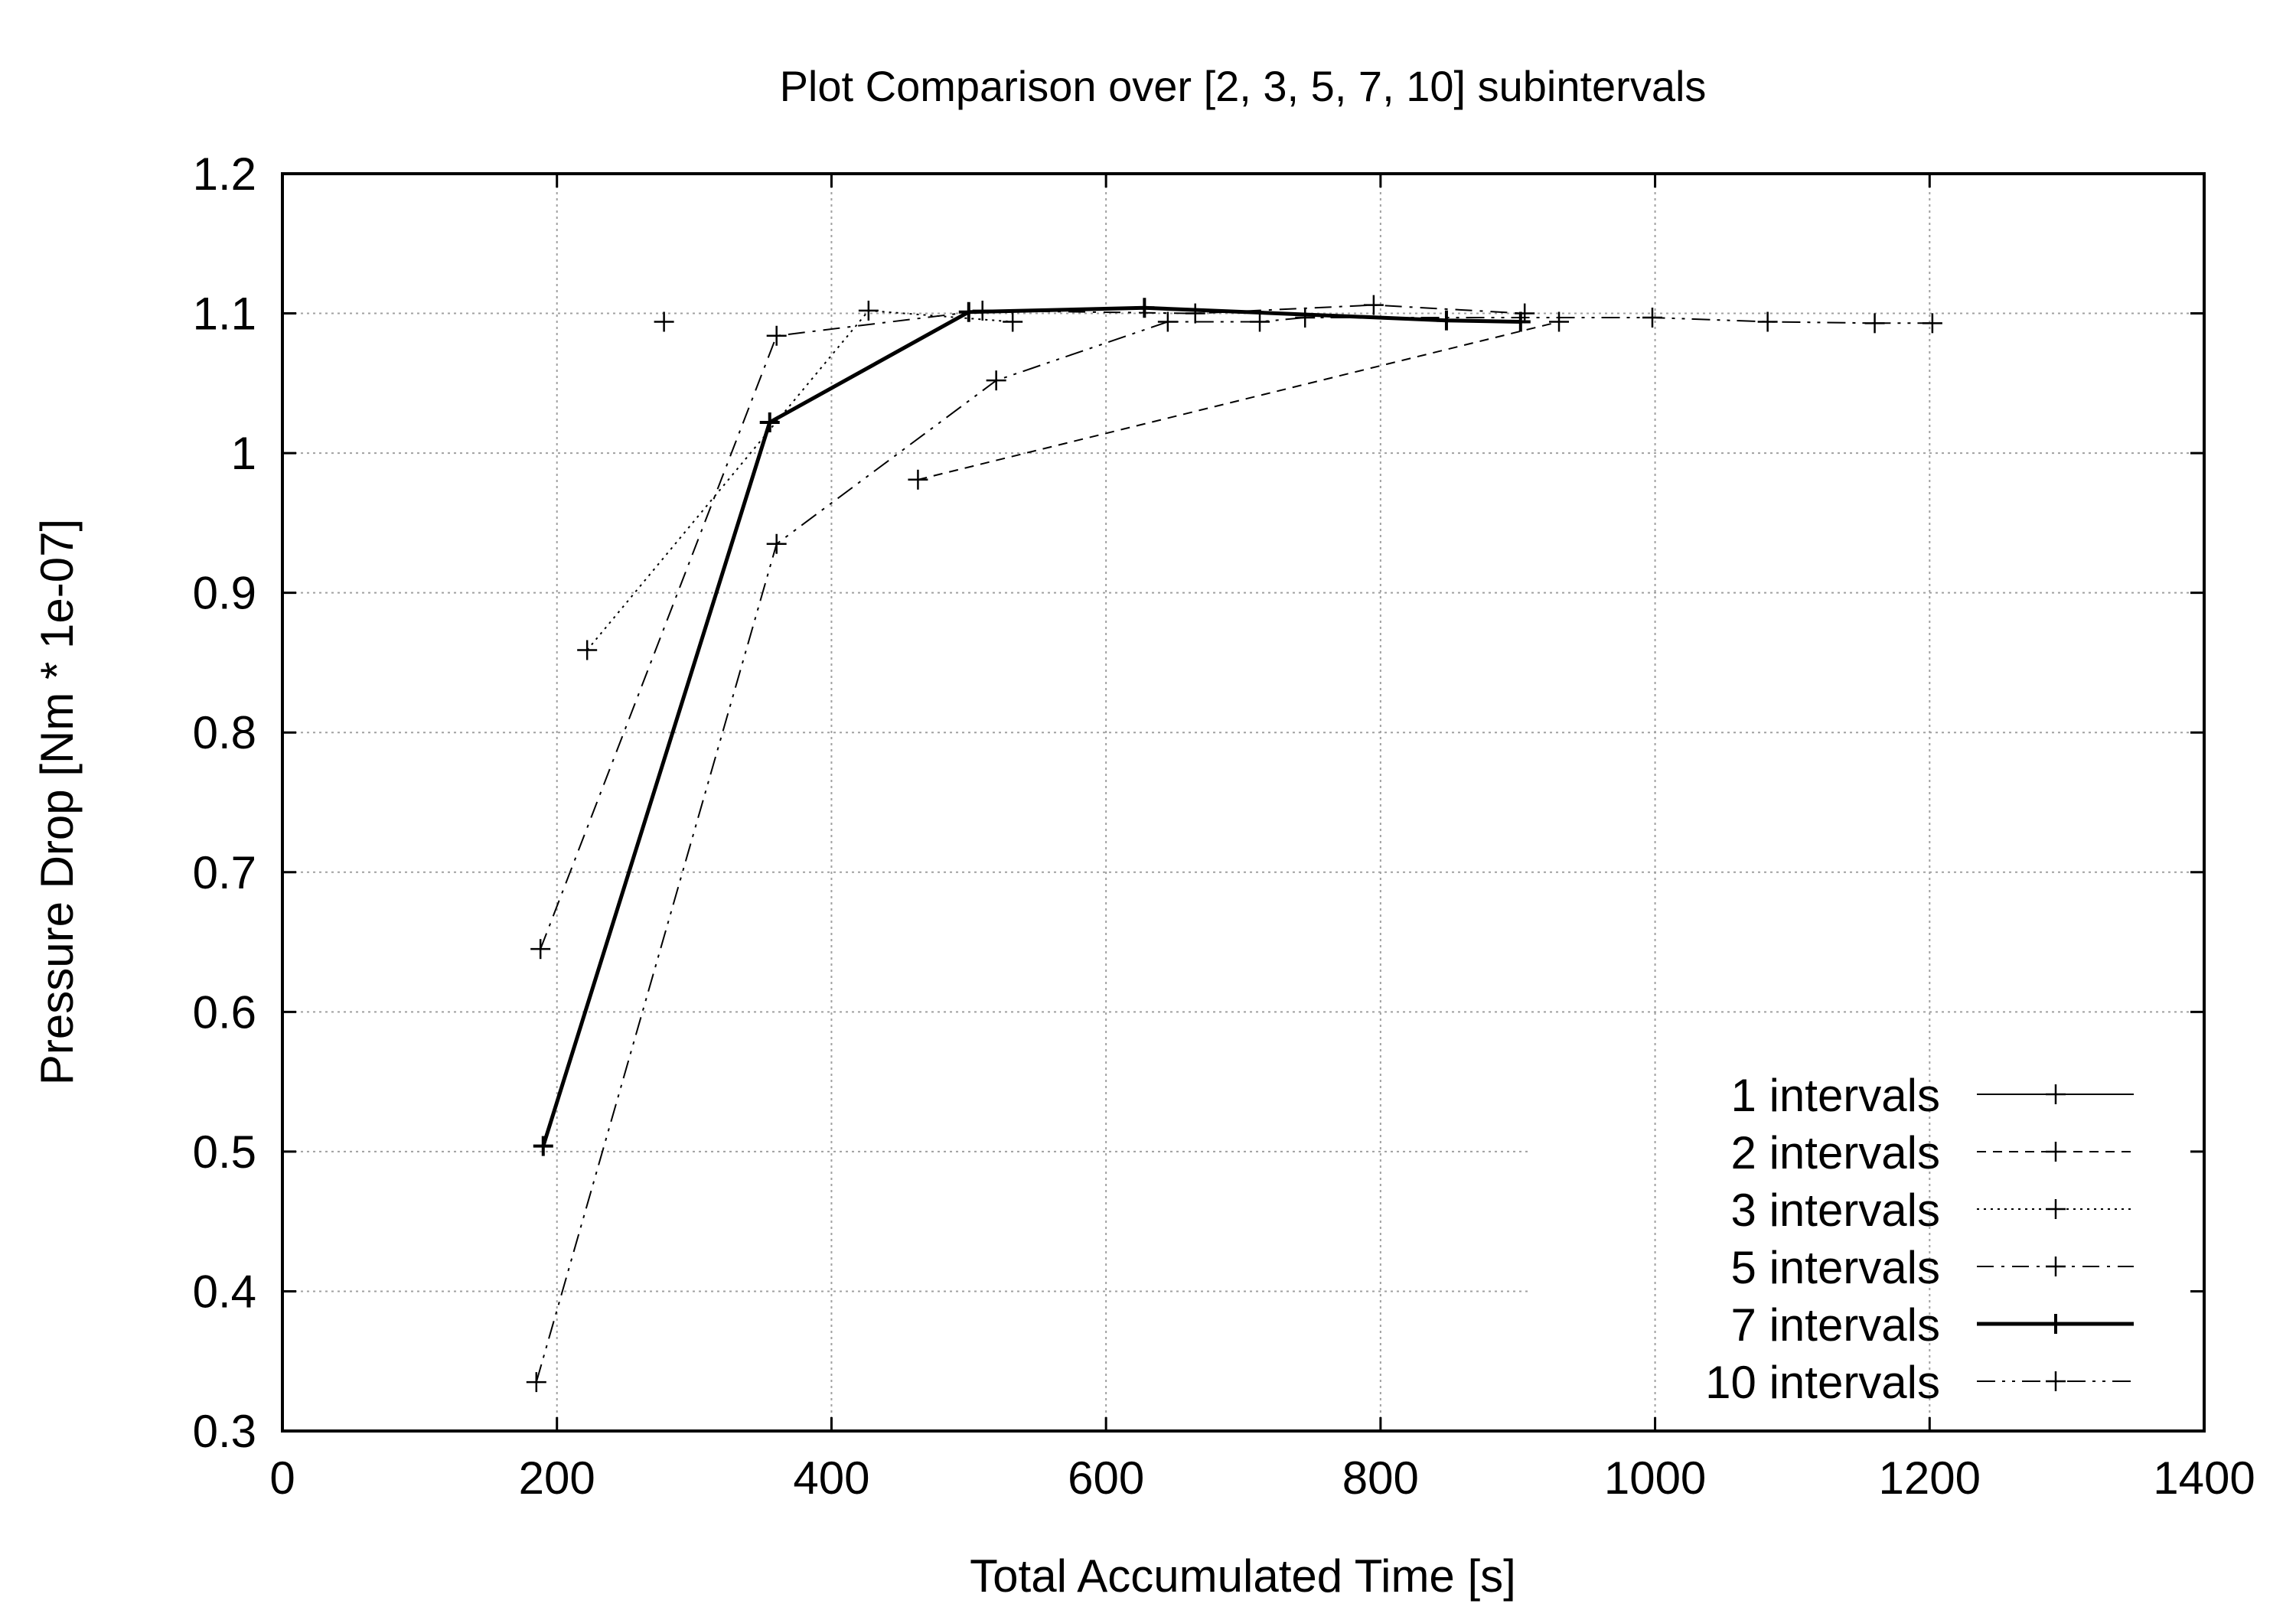 This screenshot has height=1607, width=2296. What do you see at coordinates (1655, 1478) in the screenshot?
I see `x-tick-label: 1000` at bounding box center [1655, 1478].